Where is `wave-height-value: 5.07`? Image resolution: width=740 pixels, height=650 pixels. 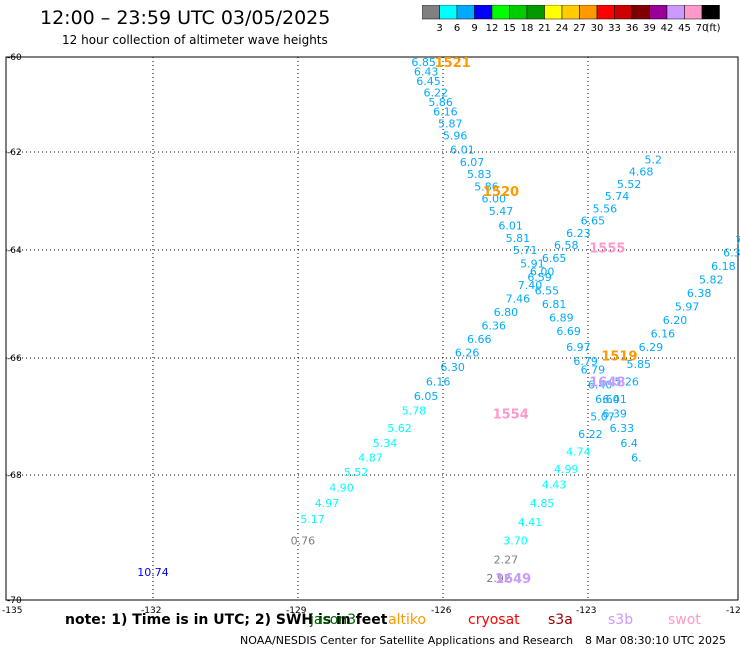
wave-height-value: 5.07 is located at coordinates (602, 417).